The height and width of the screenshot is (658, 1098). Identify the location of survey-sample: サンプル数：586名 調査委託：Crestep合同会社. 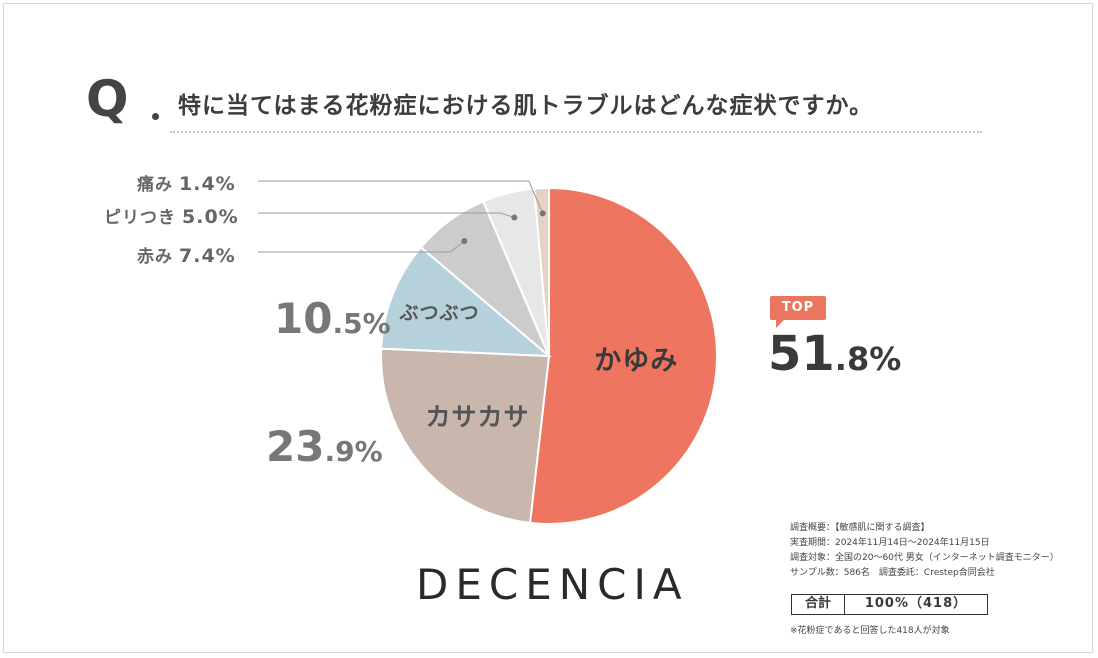
(892, 573).